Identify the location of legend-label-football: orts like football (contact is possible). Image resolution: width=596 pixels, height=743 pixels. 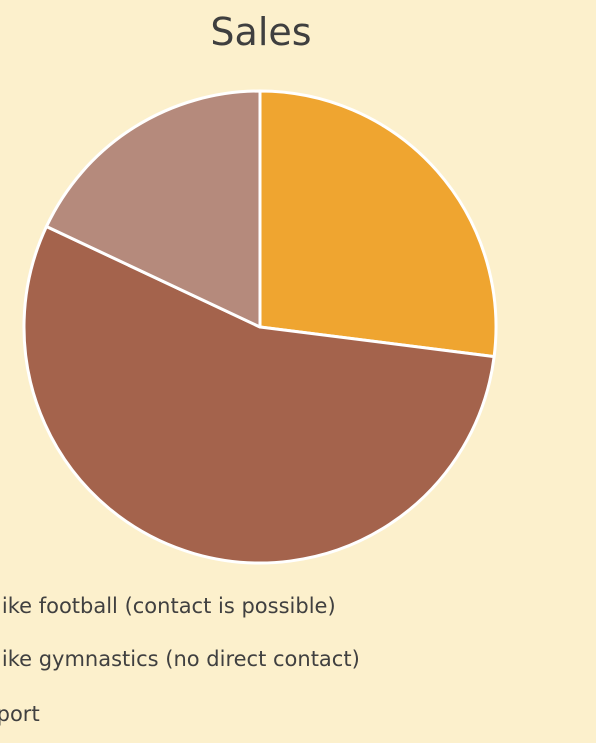
(168, 606).